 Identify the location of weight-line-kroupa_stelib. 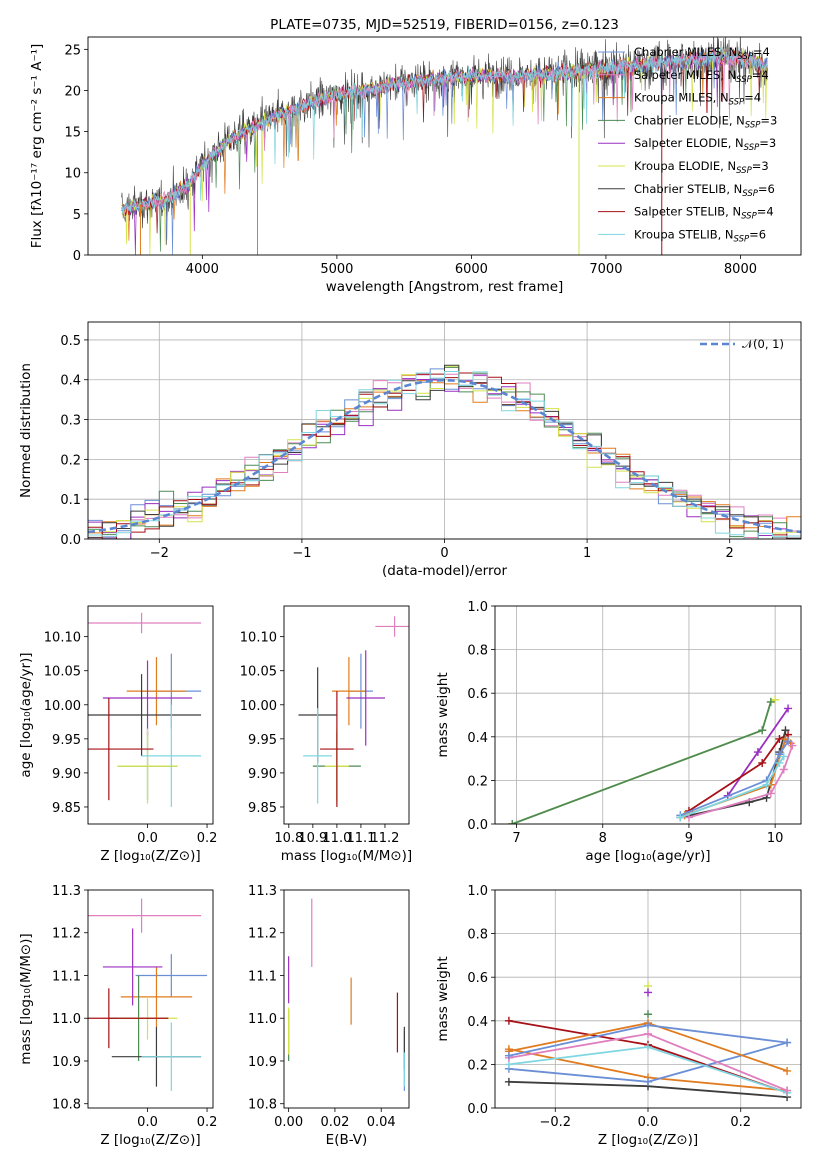
(732, 787).